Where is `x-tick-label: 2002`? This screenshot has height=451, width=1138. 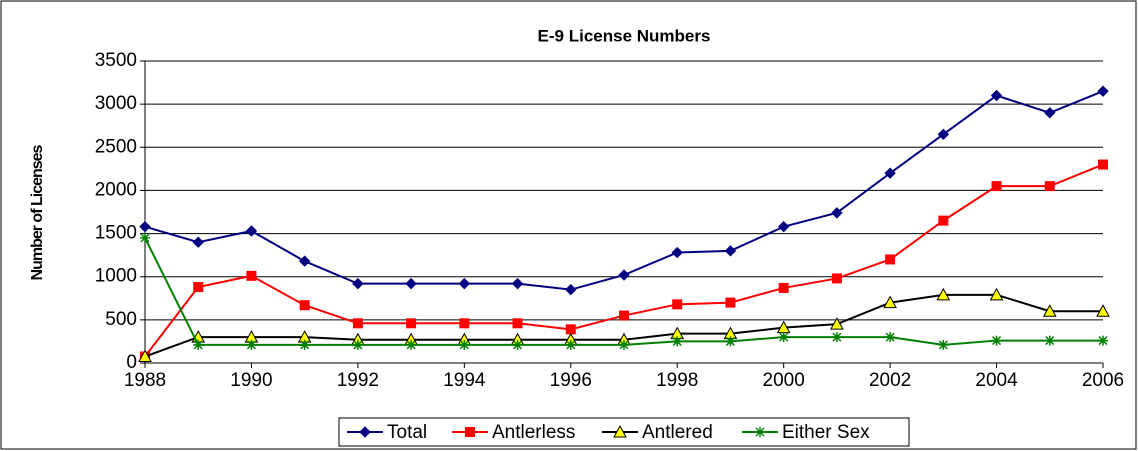 x-tick-label: 2002 is located at coordinates (890, 380).